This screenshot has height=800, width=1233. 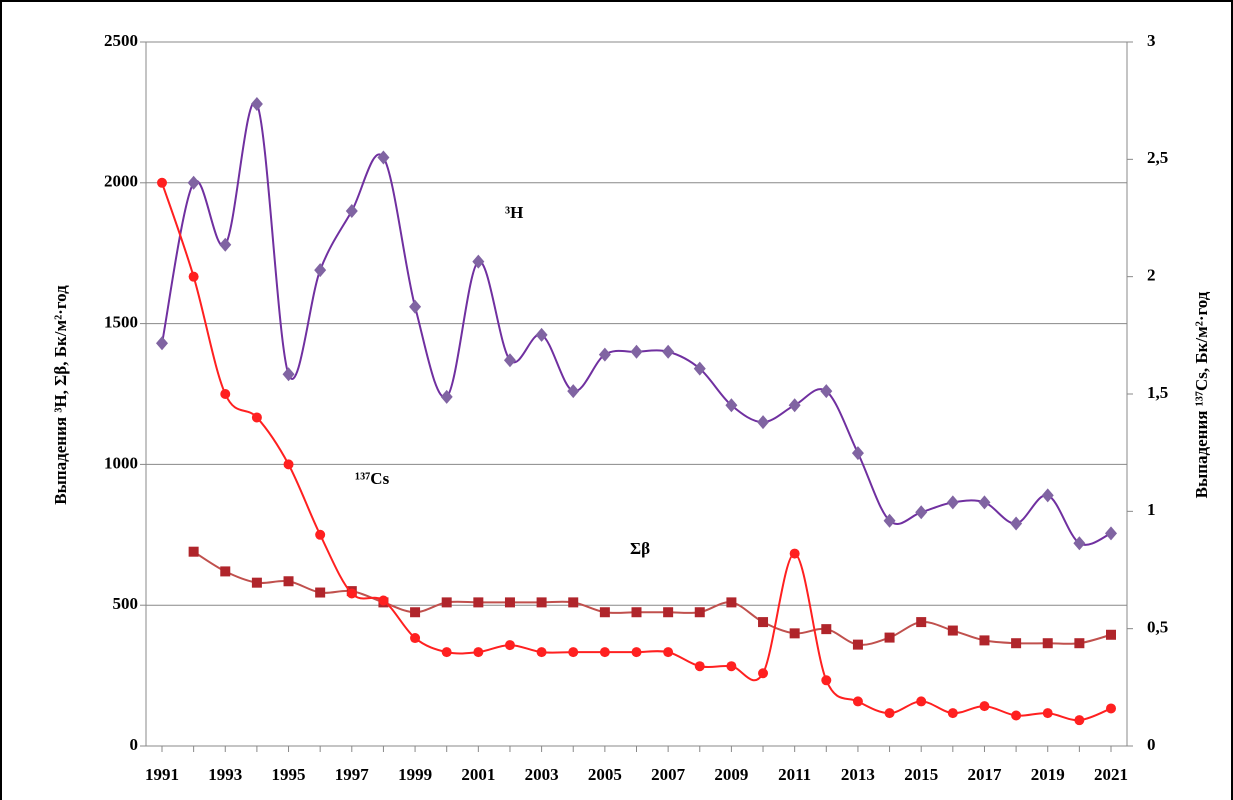 I want to click on x-tick-label: 2005, so click(x=605, y=774).